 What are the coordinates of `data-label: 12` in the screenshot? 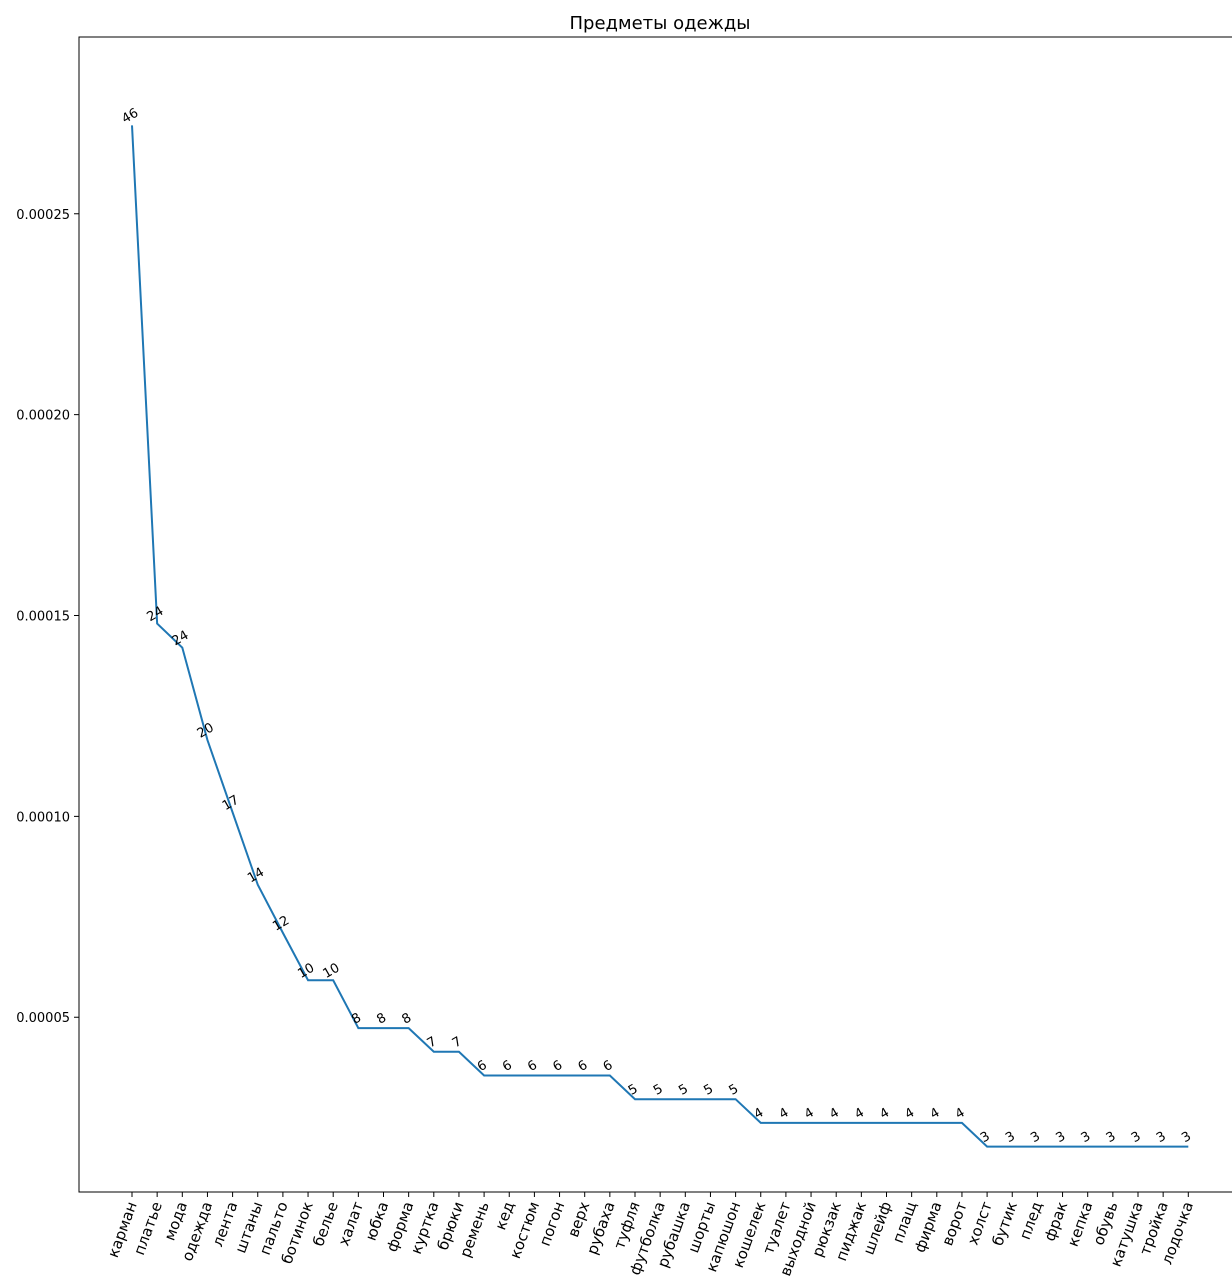 It's located at (281, 923).